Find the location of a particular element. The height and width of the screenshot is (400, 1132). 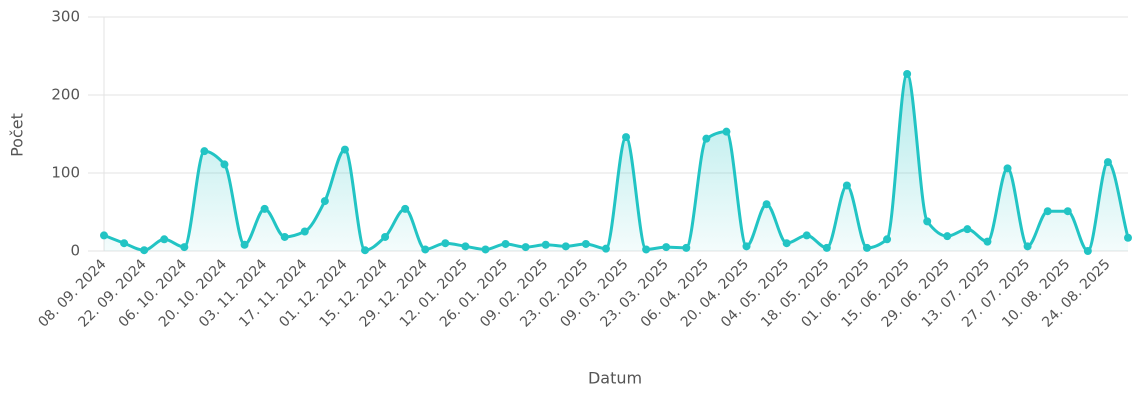

y-tick-label: 100 is located at coordinates (65, 173).